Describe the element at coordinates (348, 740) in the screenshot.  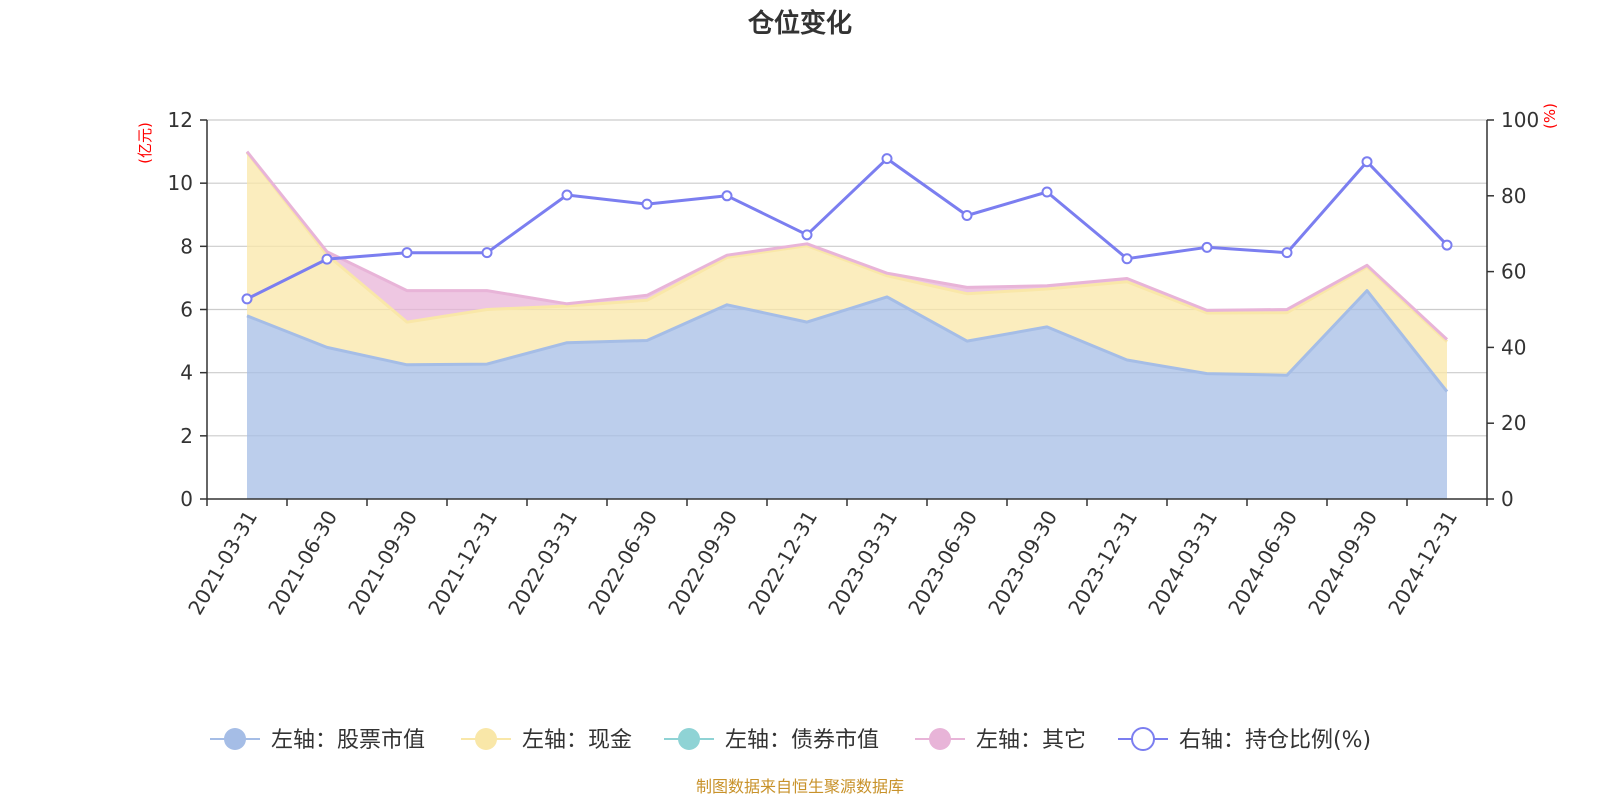
I see `legend-stock-label: 左轴：股票市值` at that location.